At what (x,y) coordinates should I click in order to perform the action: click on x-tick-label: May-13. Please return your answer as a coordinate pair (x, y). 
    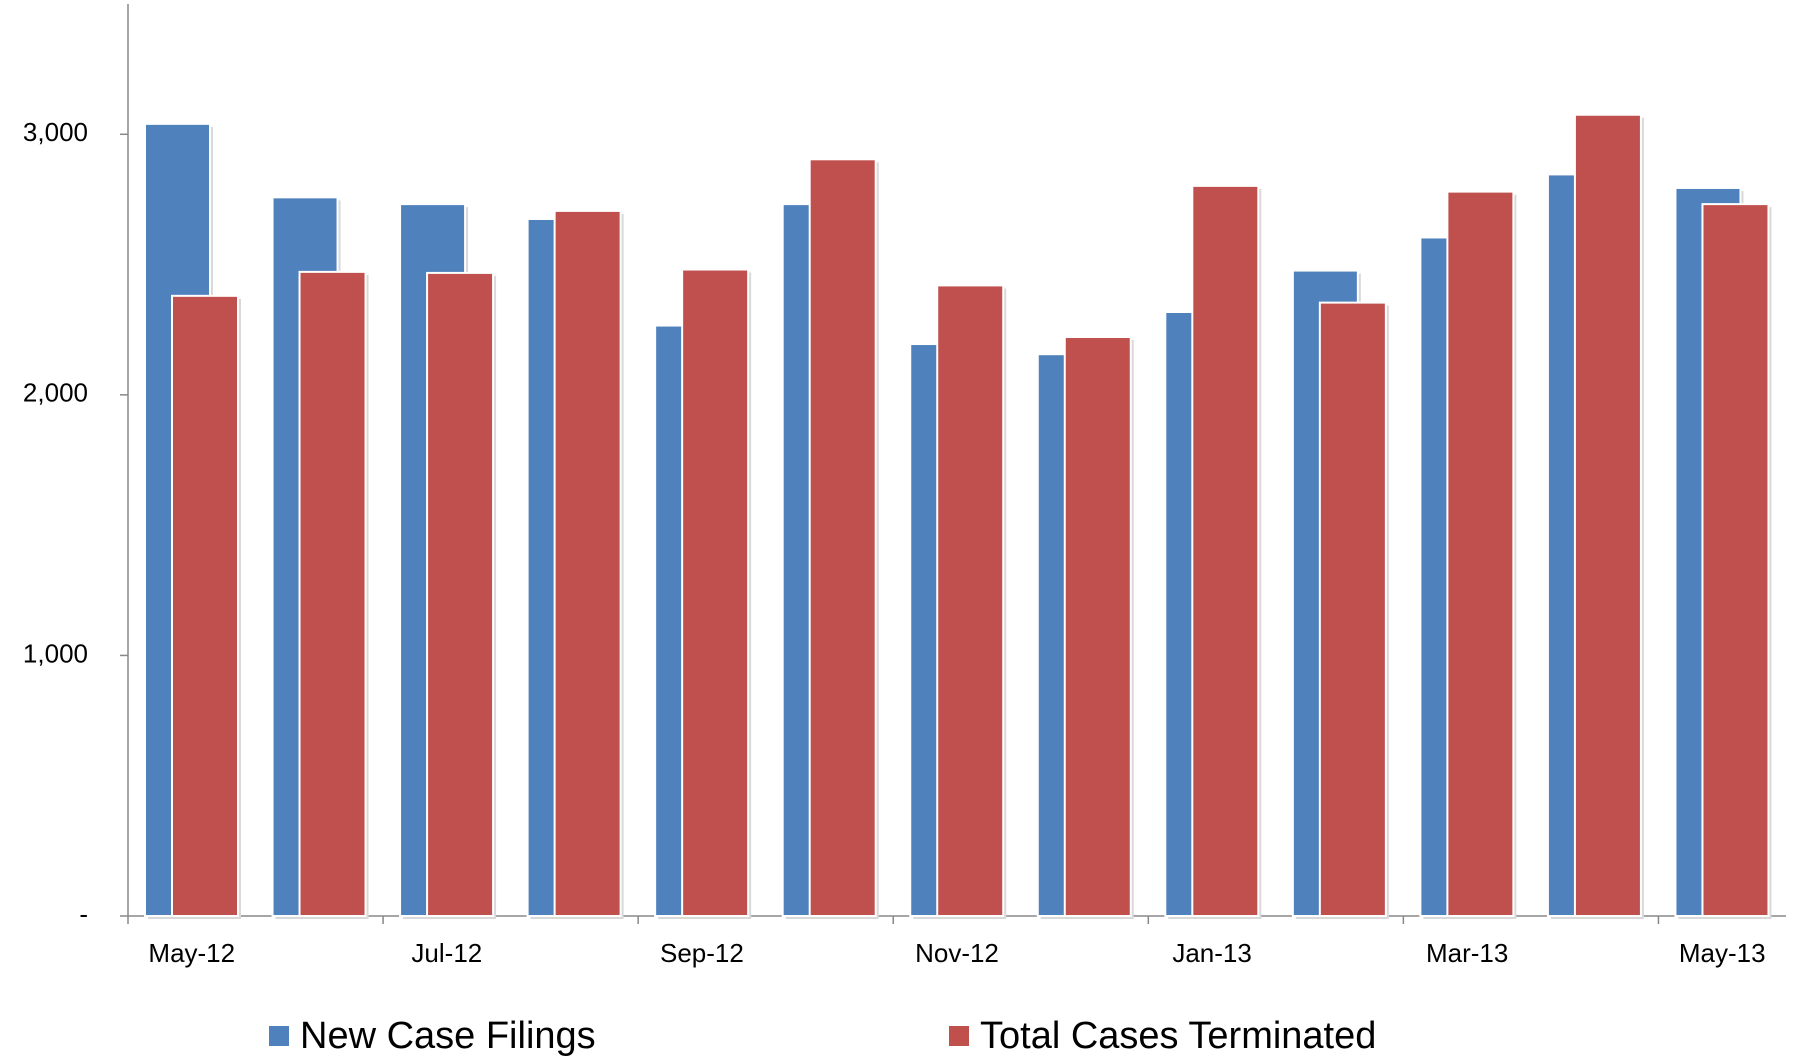
    Looking at the image, I should click on (1722, 953).